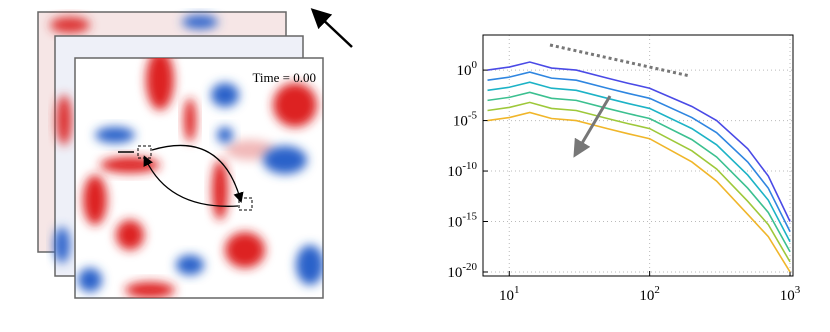  What do you see at coordinates (245, 204) in the screenshot?
I see `box` at bounding box center [245, 204].